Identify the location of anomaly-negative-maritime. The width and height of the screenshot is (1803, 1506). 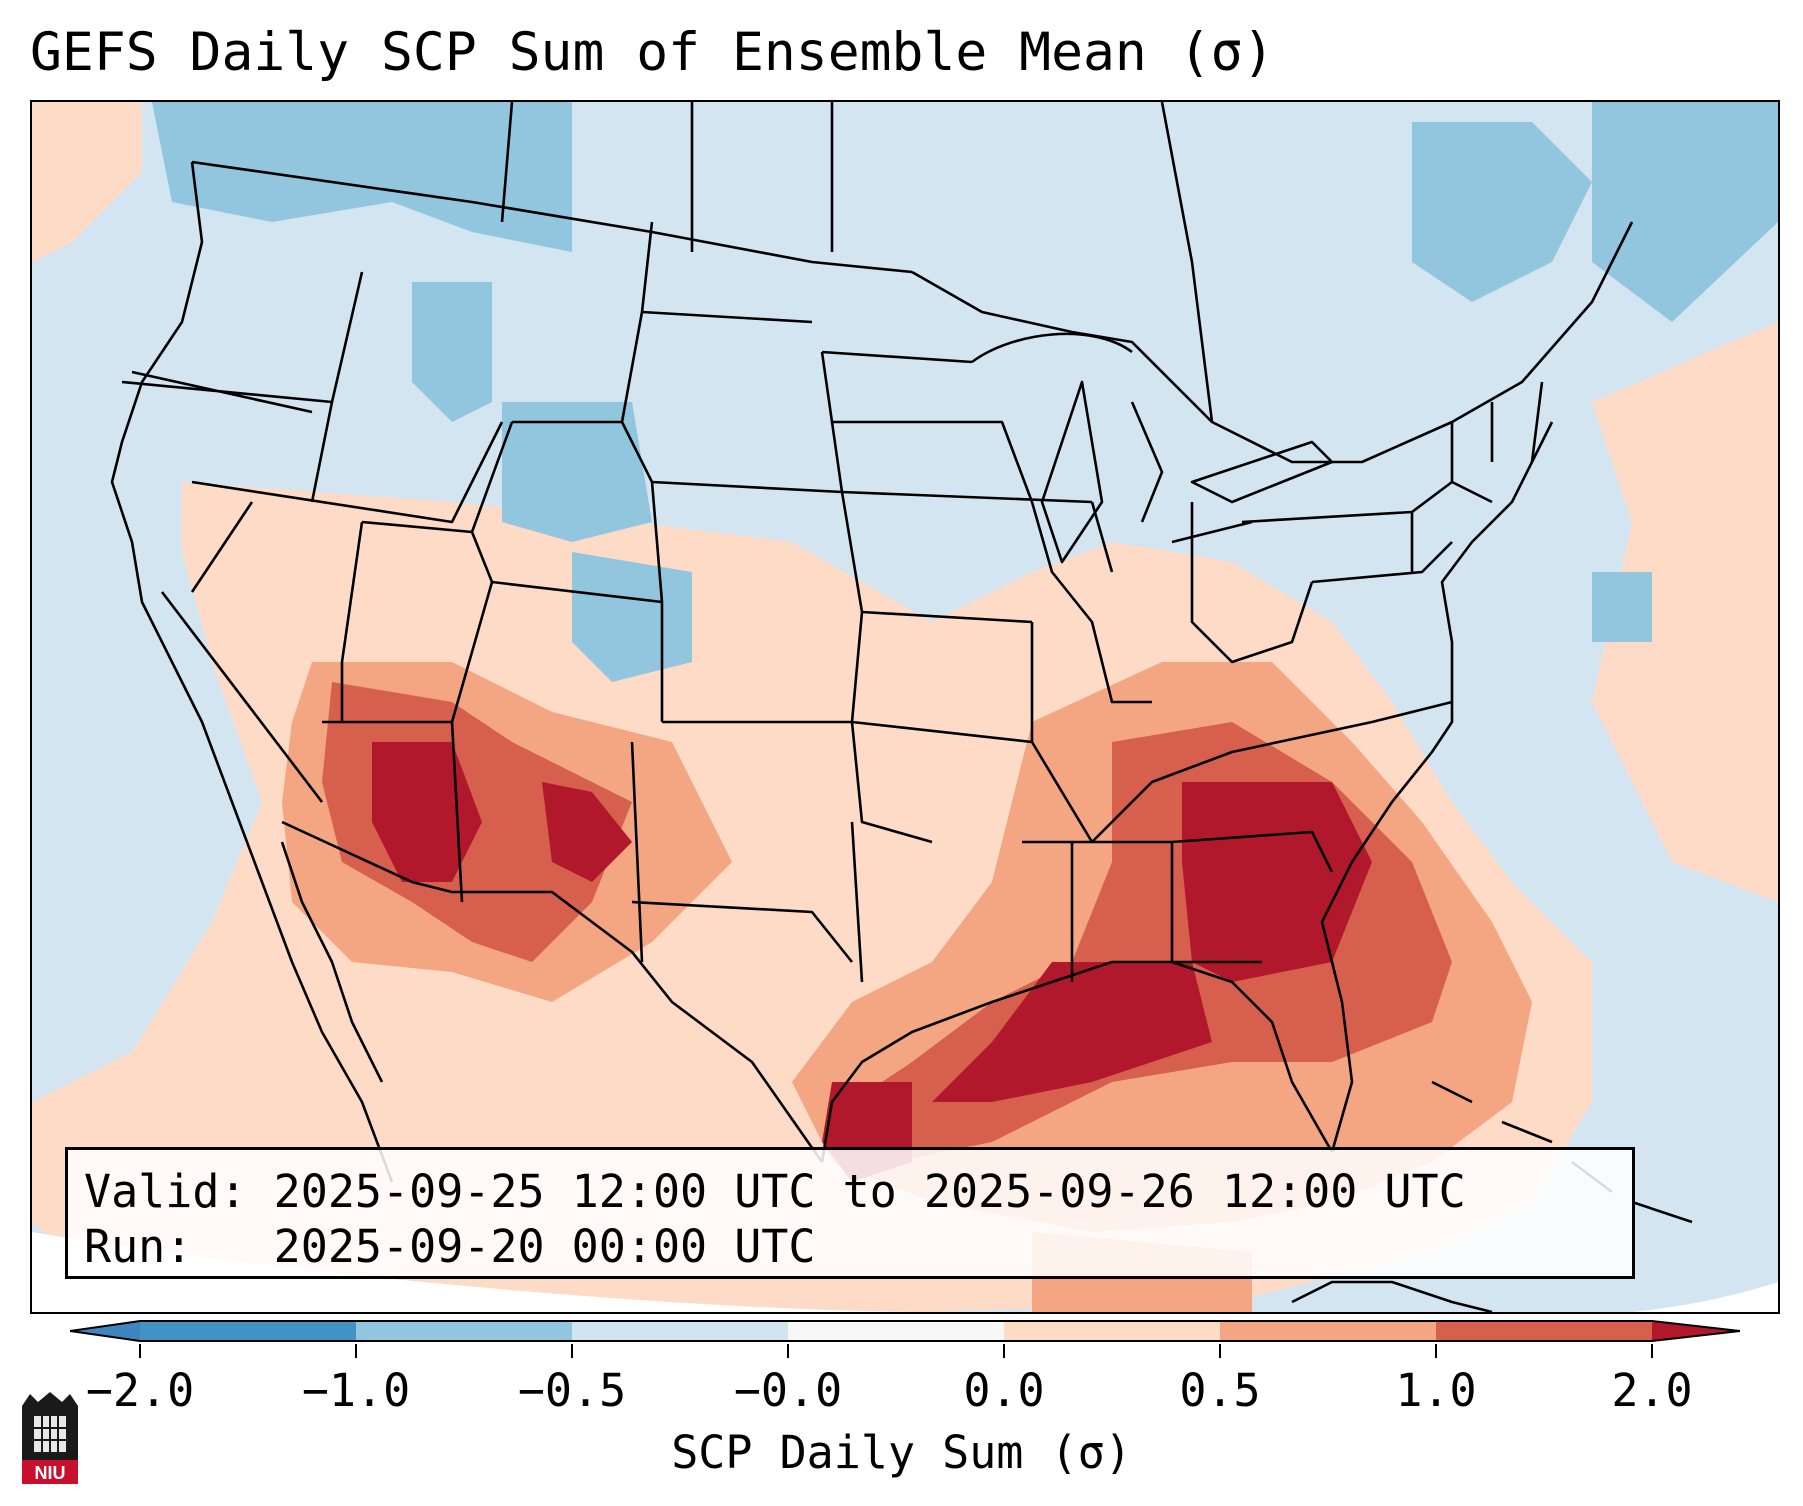
(1685, 212).